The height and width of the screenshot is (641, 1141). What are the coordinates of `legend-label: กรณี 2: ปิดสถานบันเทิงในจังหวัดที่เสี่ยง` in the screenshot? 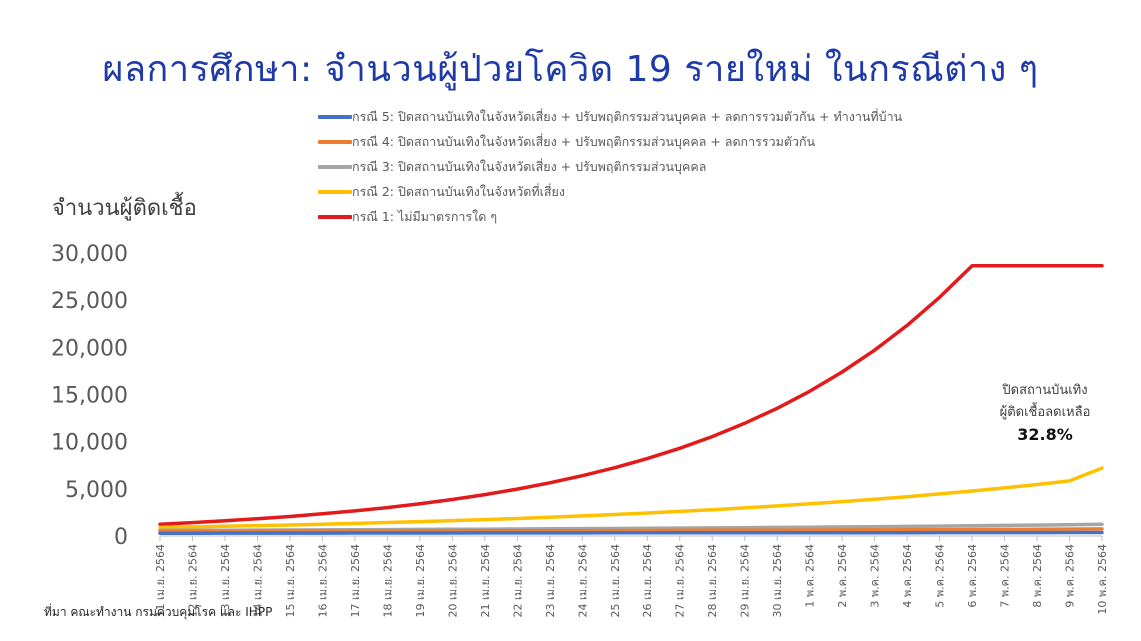 It's located at (458, 191).